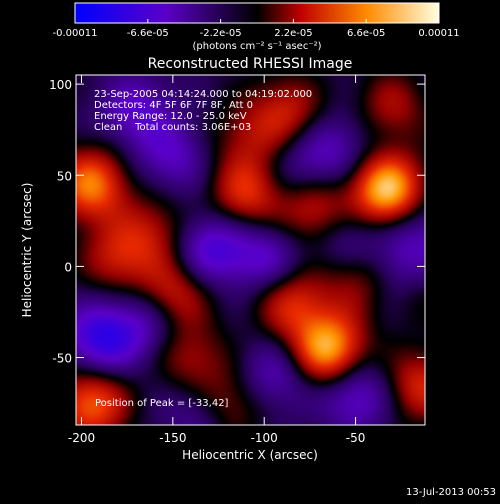 Image resolution: width=500 pixels, height=504 pixels. What do you see at coordinates (366, 33) in the screenshot?
I see `colorbar-tick-label: 6.6e-05` at bounding box center [366, 33].